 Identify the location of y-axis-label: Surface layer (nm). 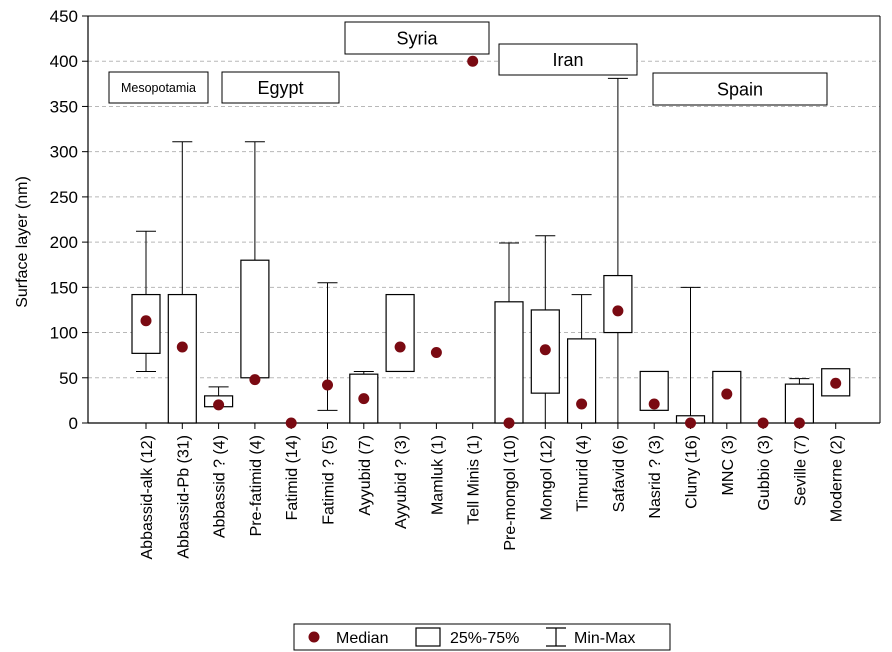
(22, 242).